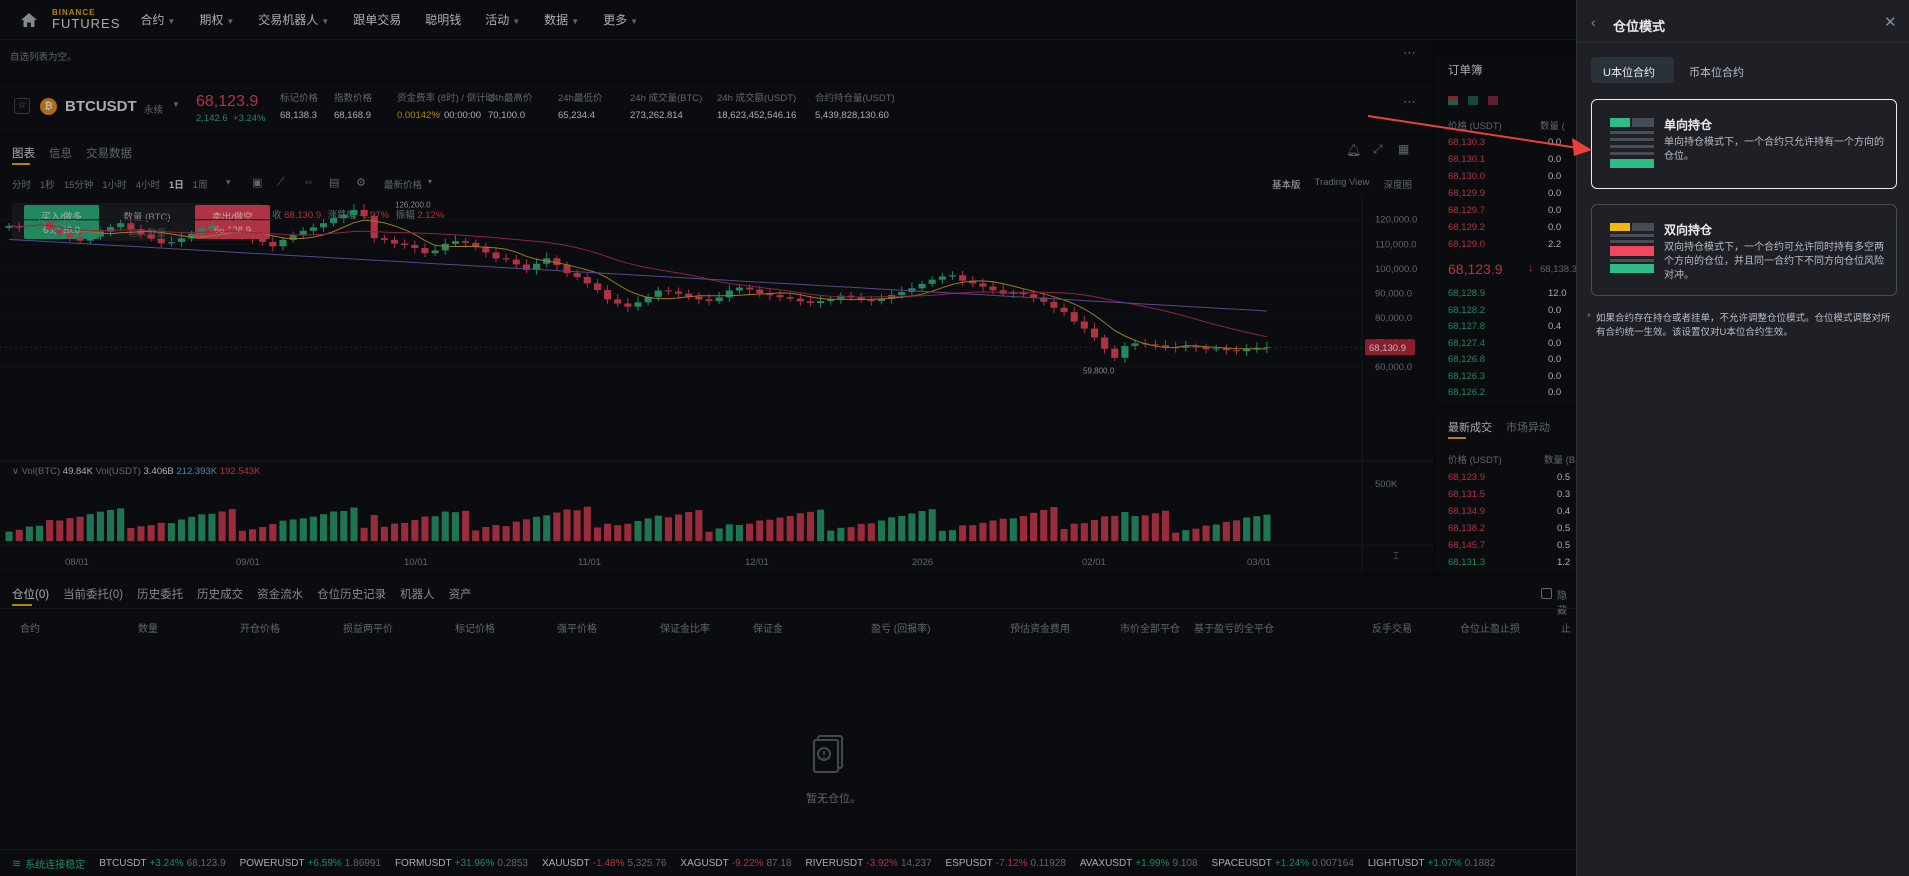 The width and height of the screenshot is (1909, 876). I want to click on ticker-item: AVAXUSDT +1.99% 9.108, so click(1139, 863).